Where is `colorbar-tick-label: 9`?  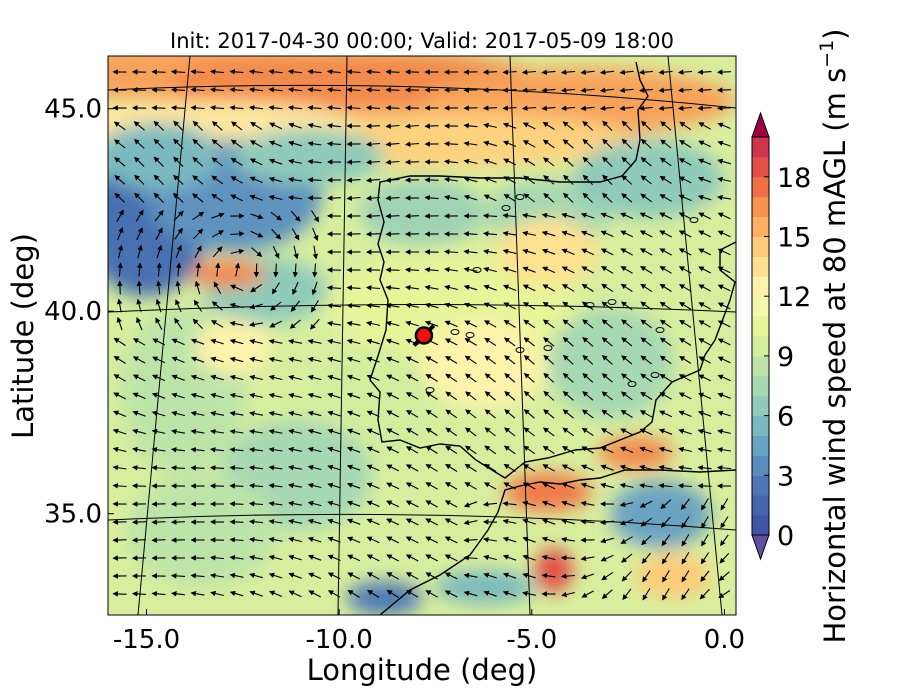
colorbar-tick-label: 9 is located at coordinates (785, 357).